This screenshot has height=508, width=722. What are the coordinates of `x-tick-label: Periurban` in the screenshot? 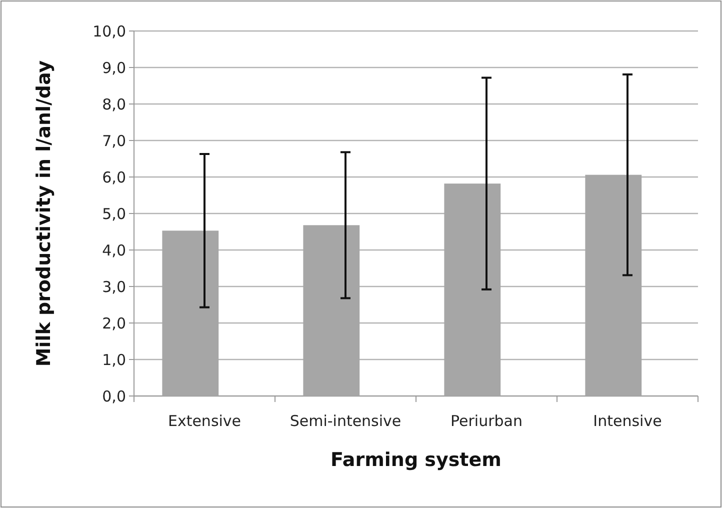 It's located at (486, 421).